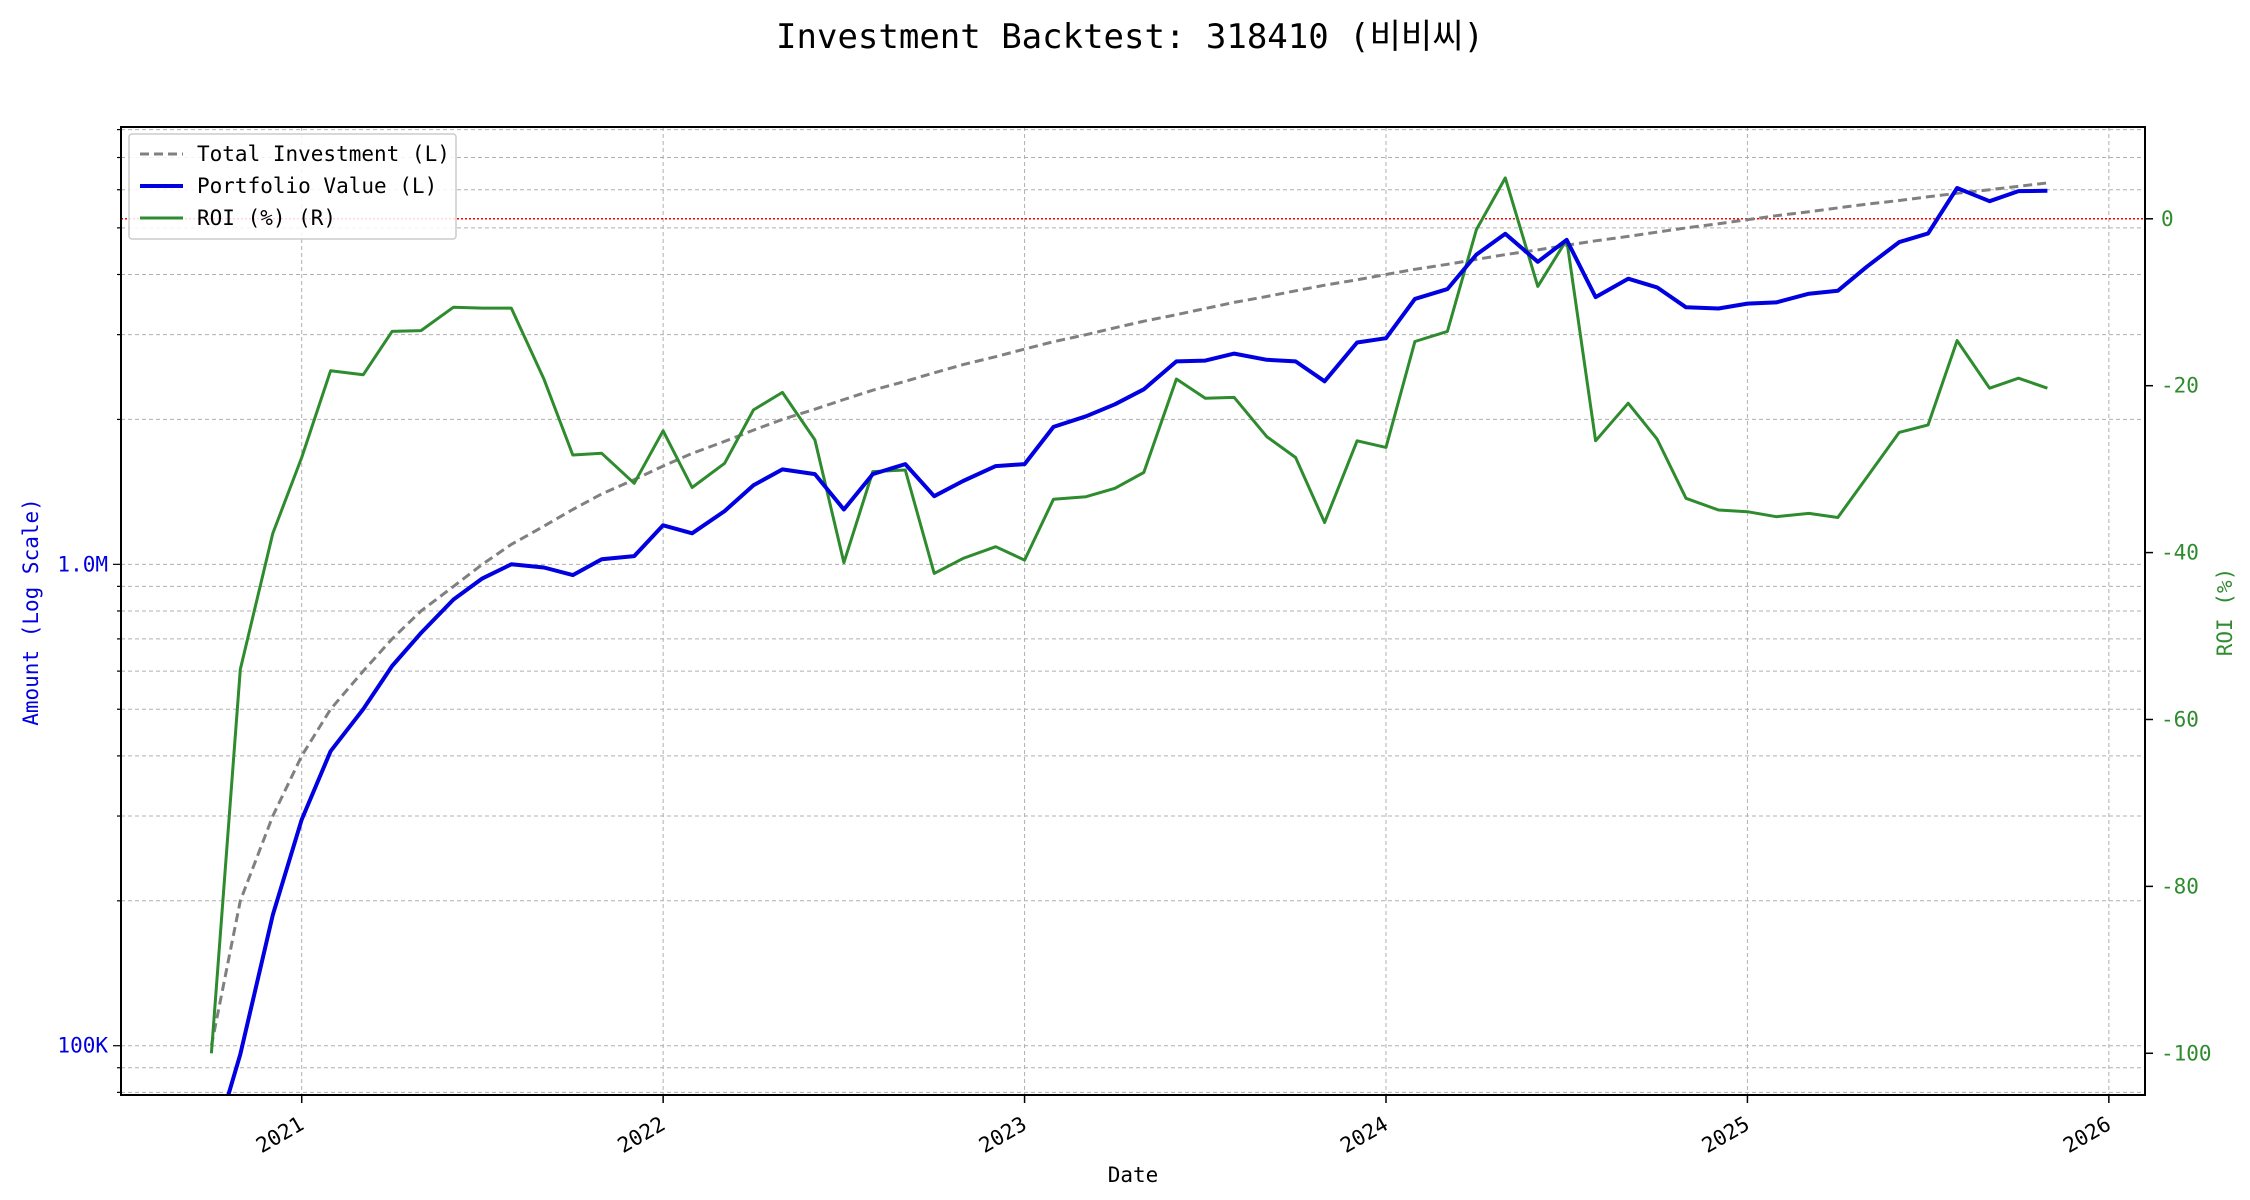 The height and width of the screenshot is (1200, 2250). I want to click on y-axis-left: 100K 1.0M, so click(89, 610).